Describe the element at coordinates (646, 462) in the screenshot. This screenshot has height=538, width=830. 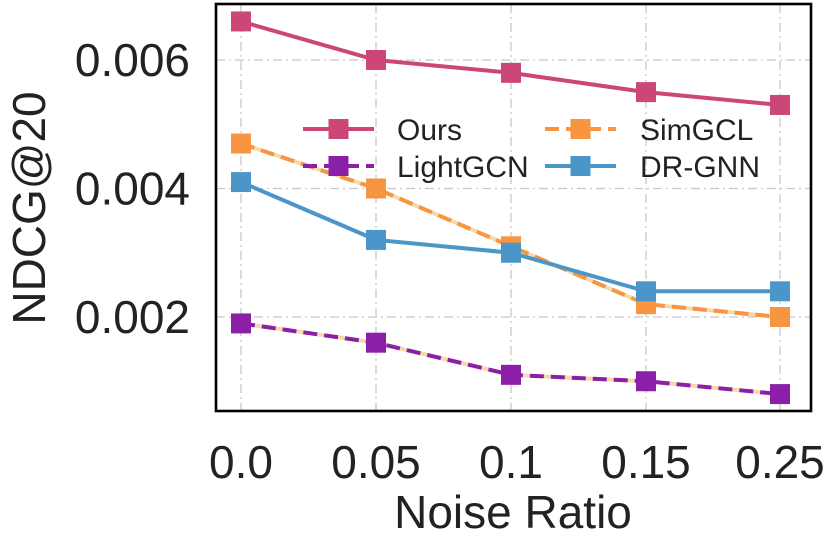
I see `x-tick-label: 0.15` at that location.